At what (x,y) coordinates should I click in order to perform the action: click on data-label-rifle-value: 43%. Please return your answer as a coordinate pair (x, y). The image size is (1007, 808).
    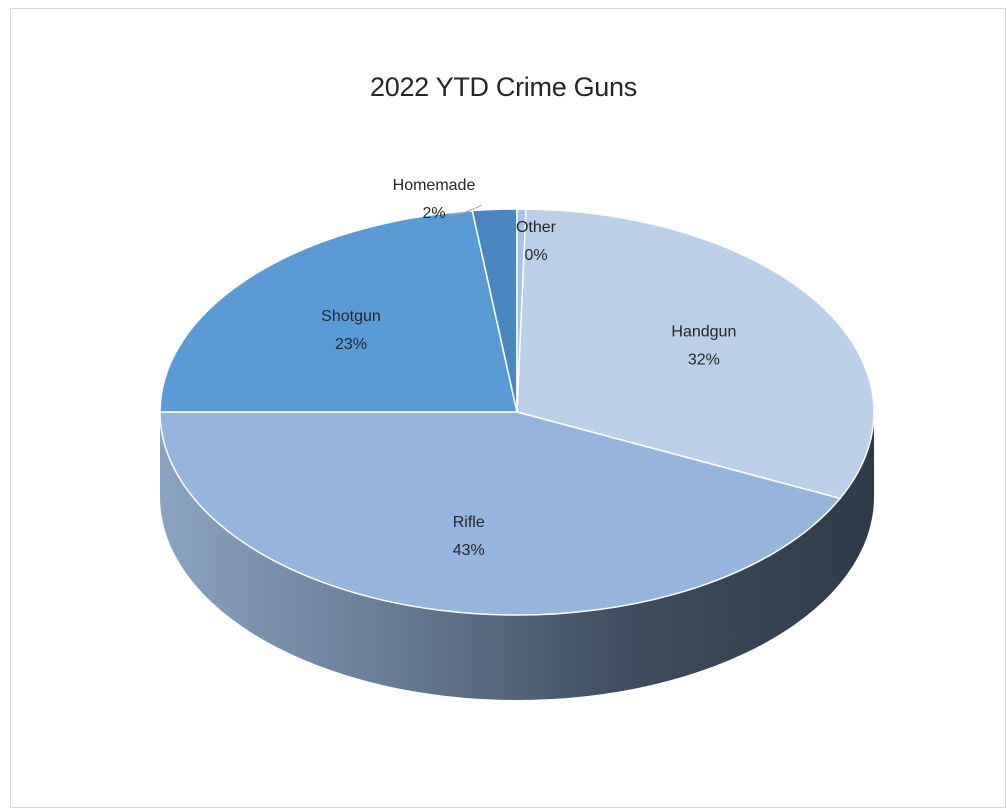
    Looking at the image, I should click on (469, 550).